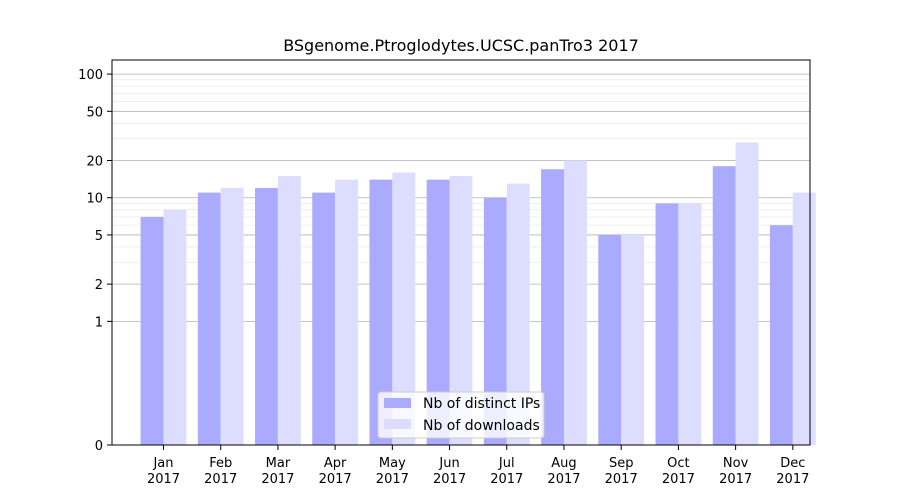 The width and height of the screenshot is (900, 504). I want to click on legend-swatch-distinct-ips, so click(397, 403).